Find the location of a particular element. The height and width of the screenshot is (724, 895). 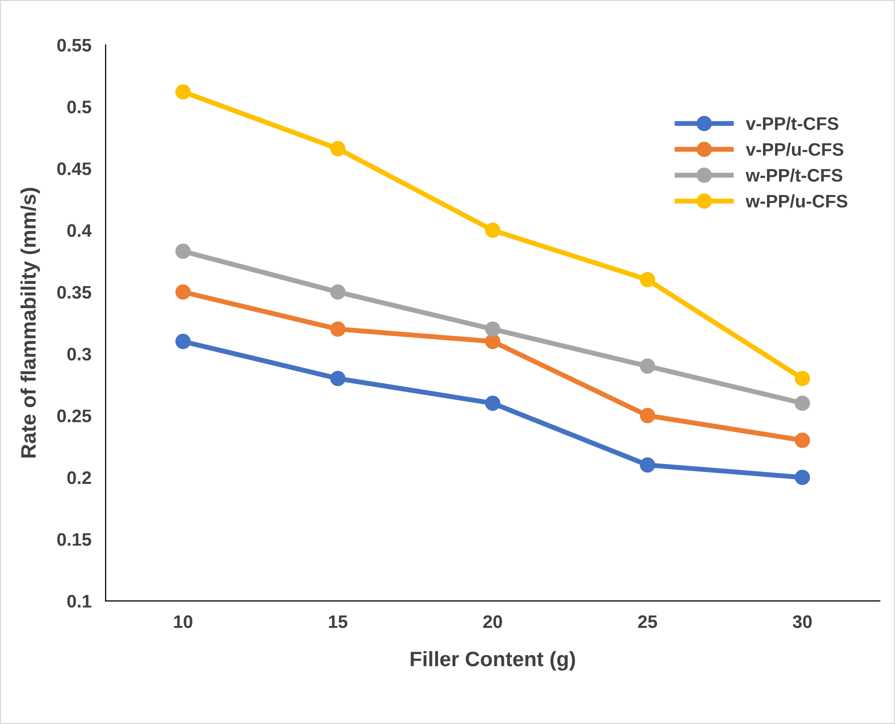

y-axis-title: Rate of flammability (mm/s) is located at coordinates (30, 323).